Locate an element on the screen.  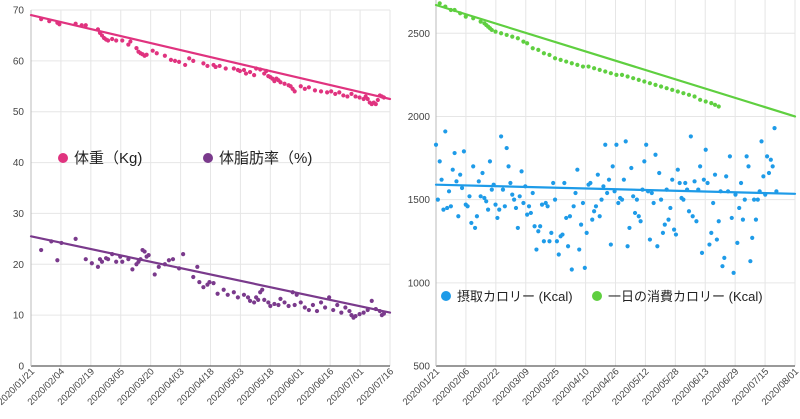
legend-label: 体脂肪率（%) is located at coordinates (265, 158).